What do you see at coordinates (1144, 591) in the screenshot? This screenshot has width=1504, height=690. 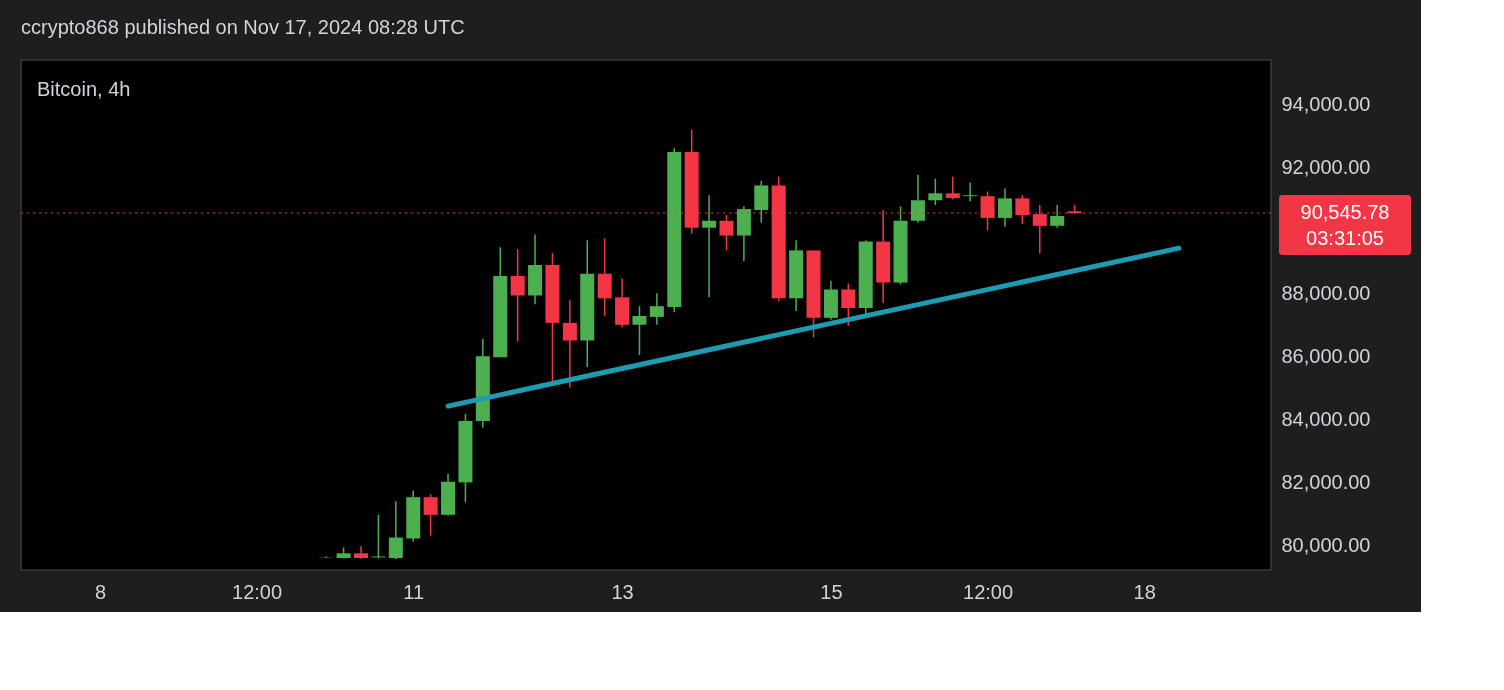 I see `x-tick-label: 18` at bounding box center [1144, 591].